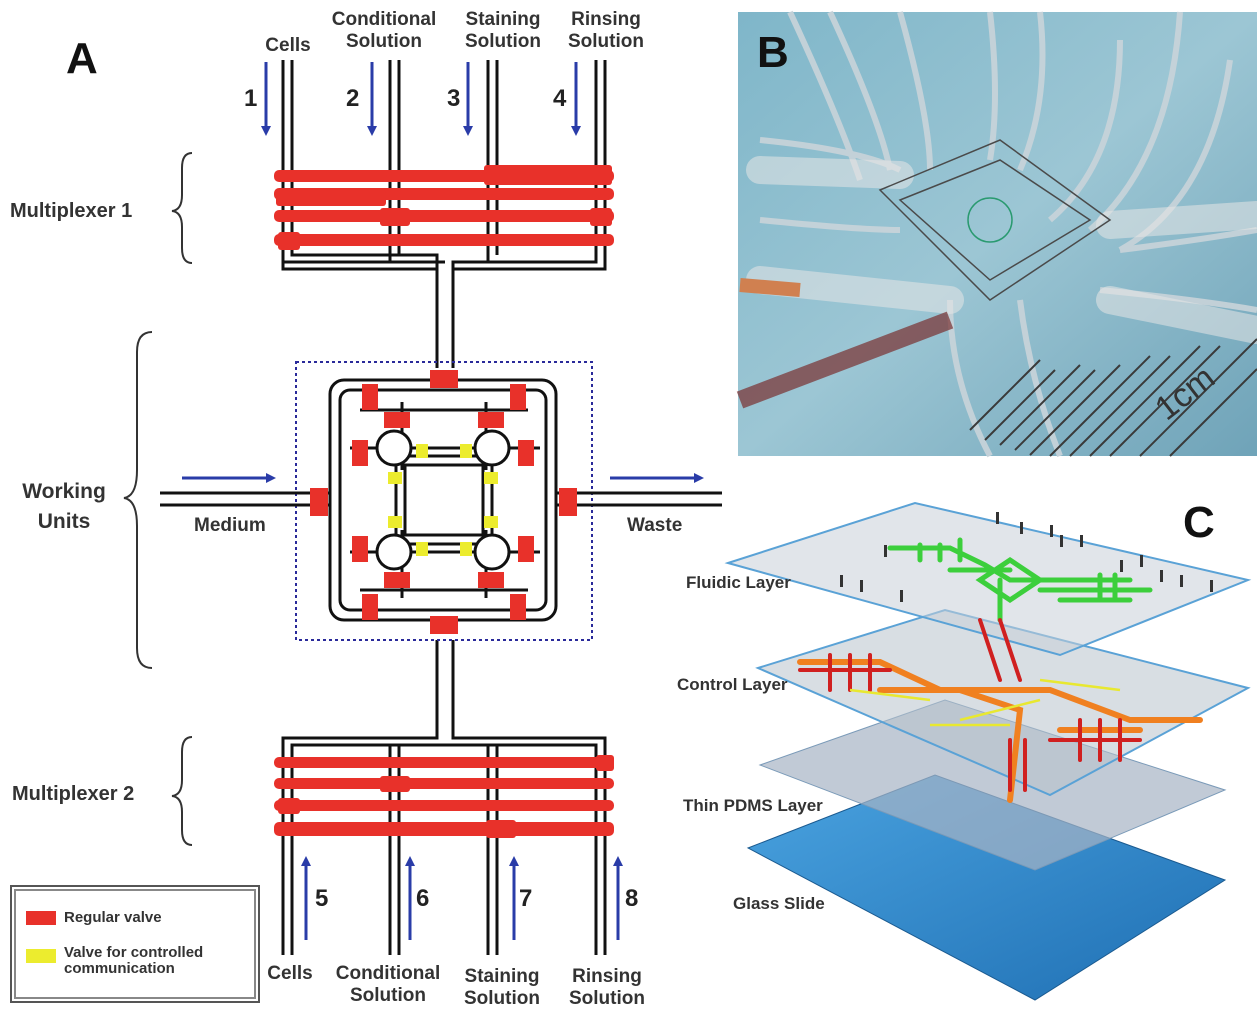 The height and width of the screenshot is (1013, 1257). Describe the element at coordinates (322, 898) in the screenshot. I see `bottom-inlet-5-number: 5` at that location.